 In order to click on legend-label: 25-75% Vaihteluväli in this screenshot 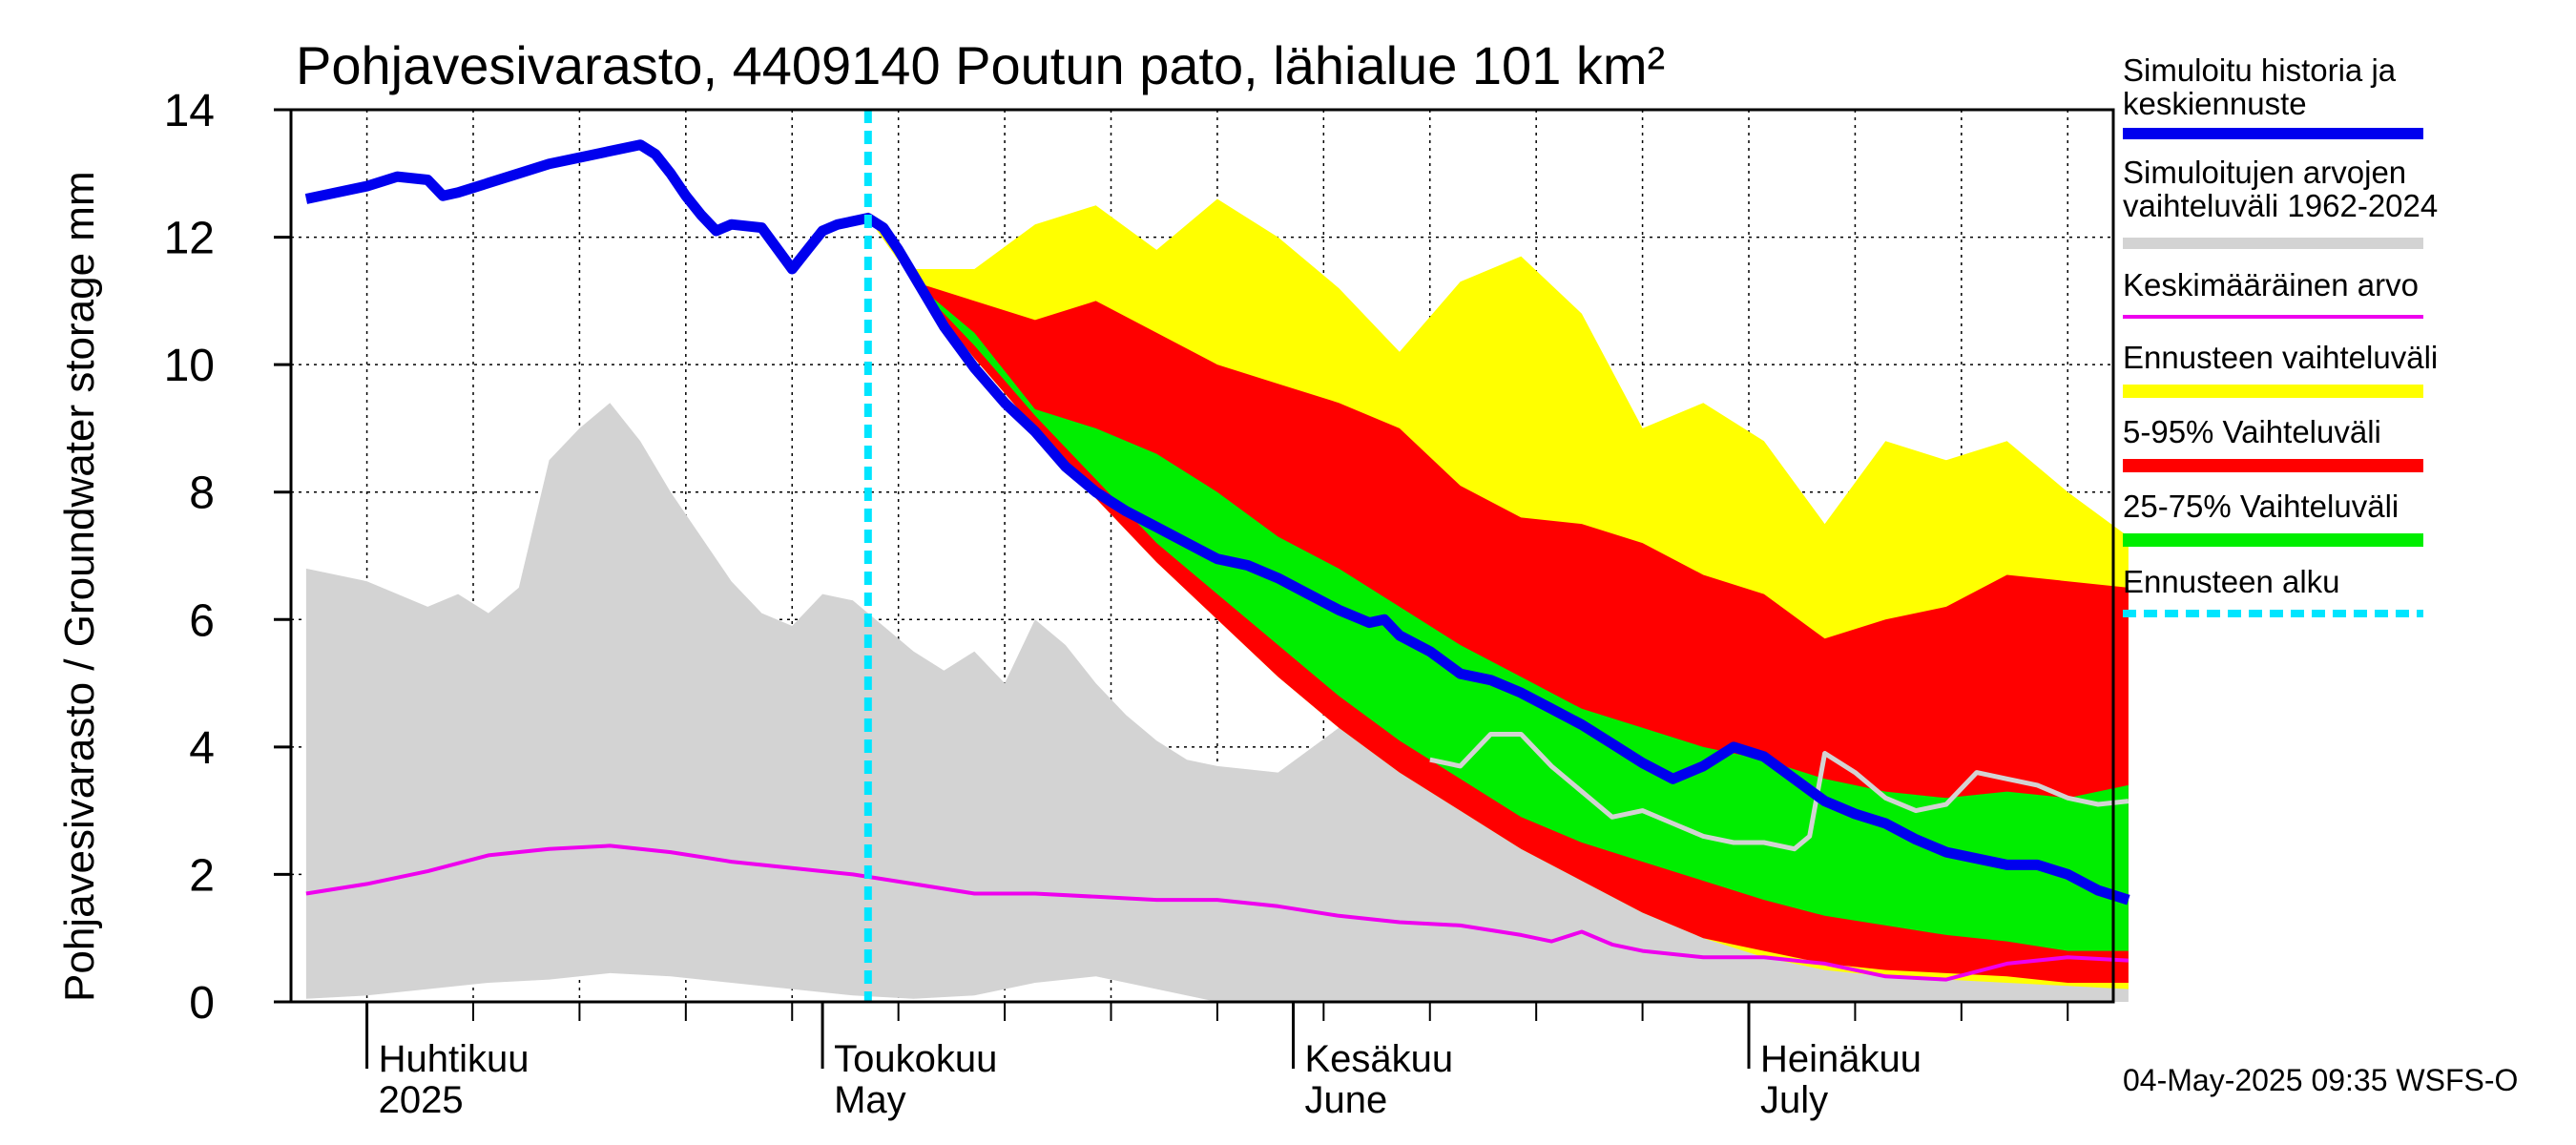, I will do `click(2261, 506)`.